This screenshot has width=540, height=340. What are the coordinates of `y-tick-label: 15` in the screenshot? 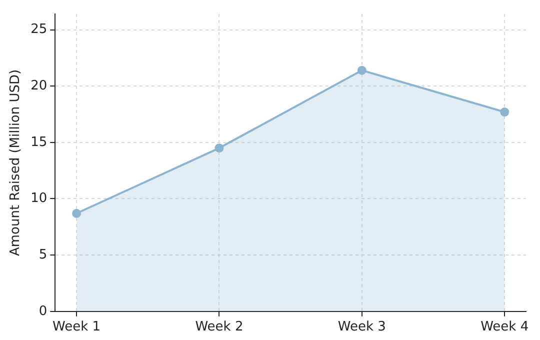 It's located at (39, 142).